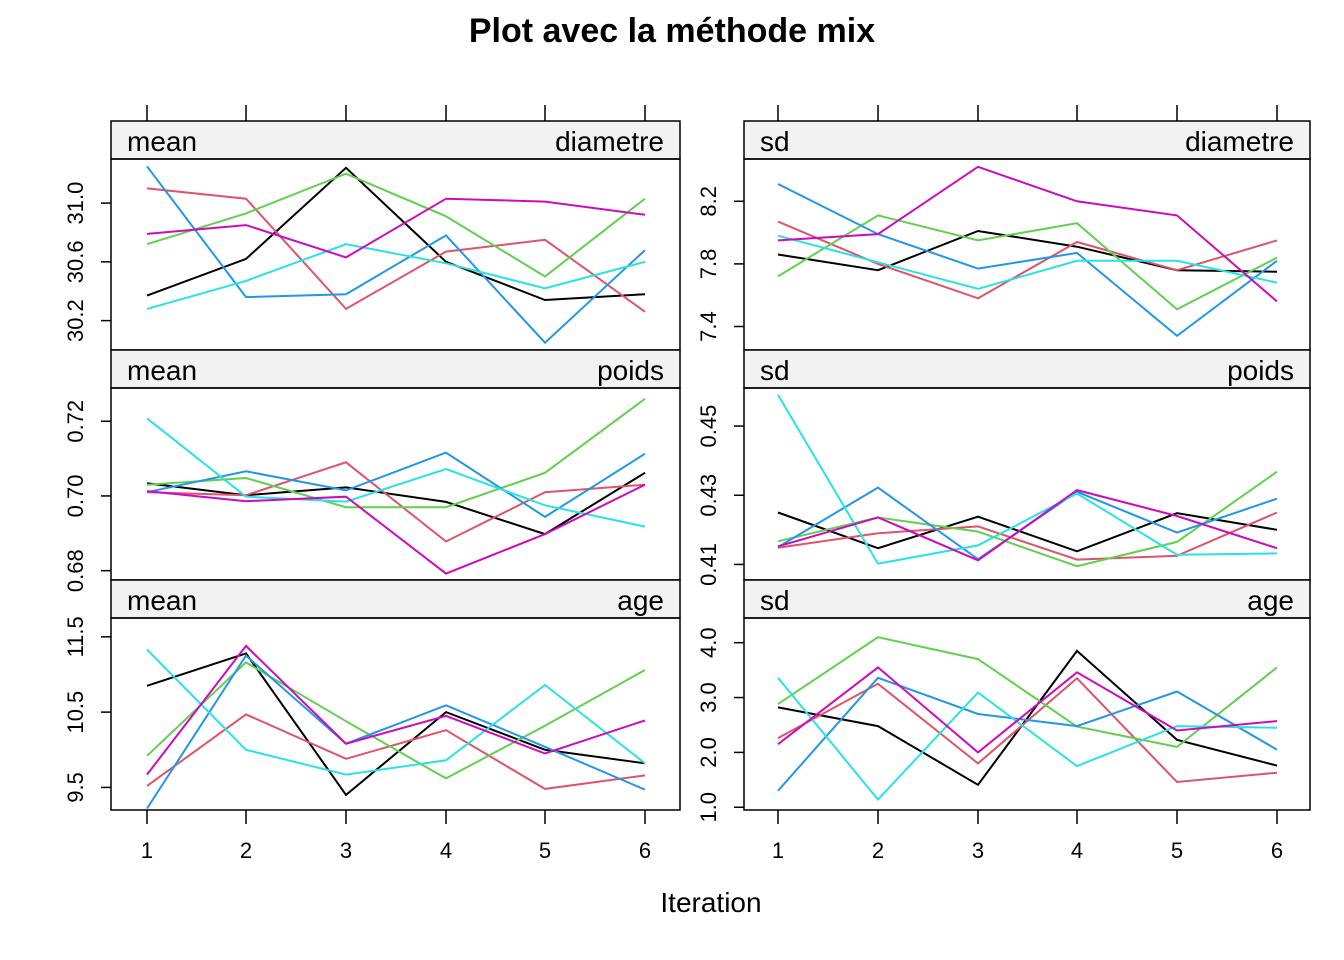 The width and height of the screenshot is (1344, 960). What do you see at coordinates (708, 264) in the screenshot?
I see `y-tick-label: 7.8` at bounding box center [708, 264].